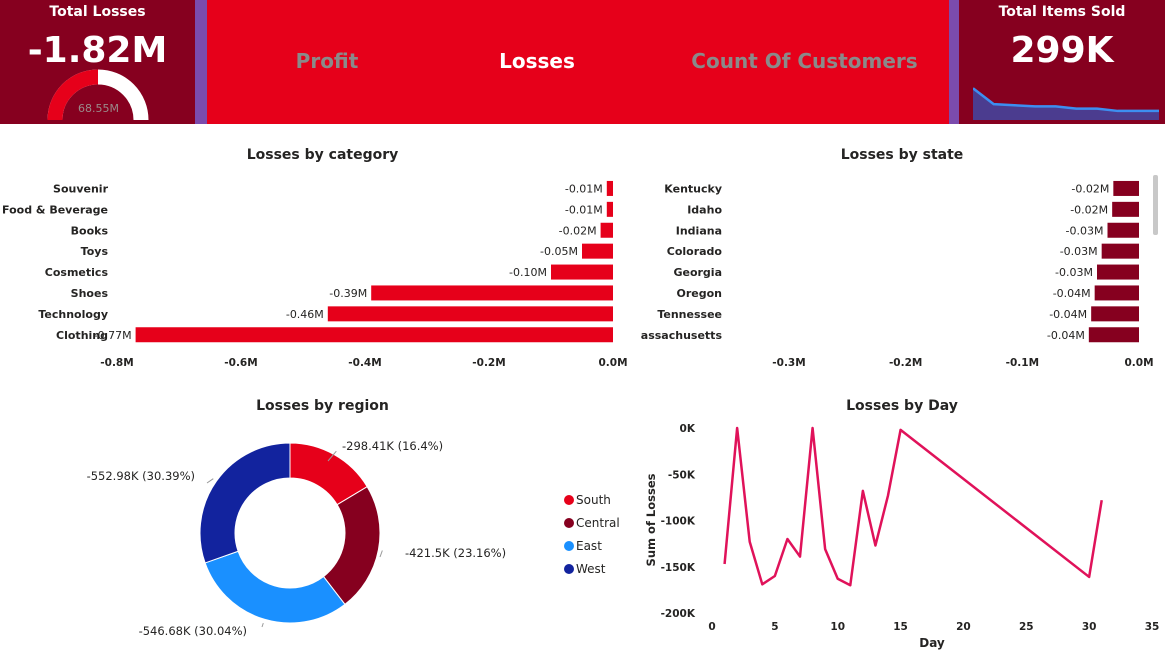 Image resolution: width=1165 pixels, height=652 pixels. Describe the element at coordinates (245, 503) in the screenshot. I see `region-slice-west` at that location.